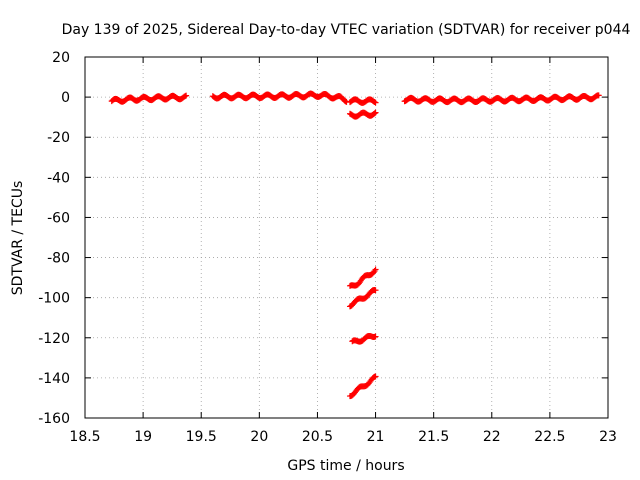 This screenshot has width=640, height=480. What do you see at coordinates (58, 218) in the screenshot?
I see `y-tick-label: -60` at bounding box center [58, 218].